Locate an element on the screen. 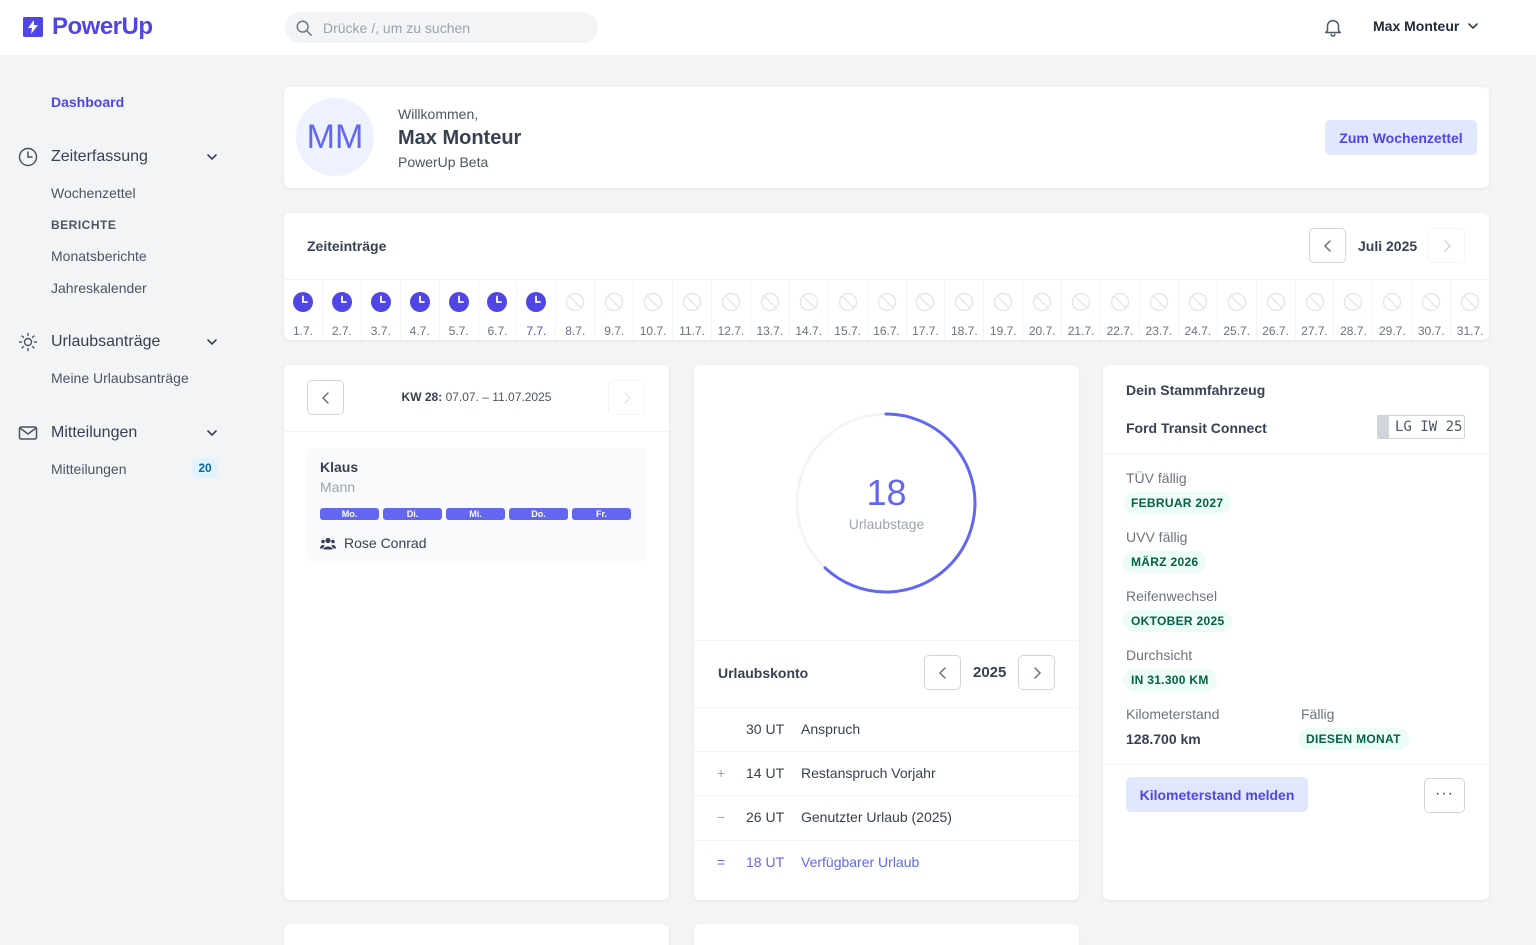 The image size is (1536, 945). week-number: KW 28: is located at coordinates (422, 397).